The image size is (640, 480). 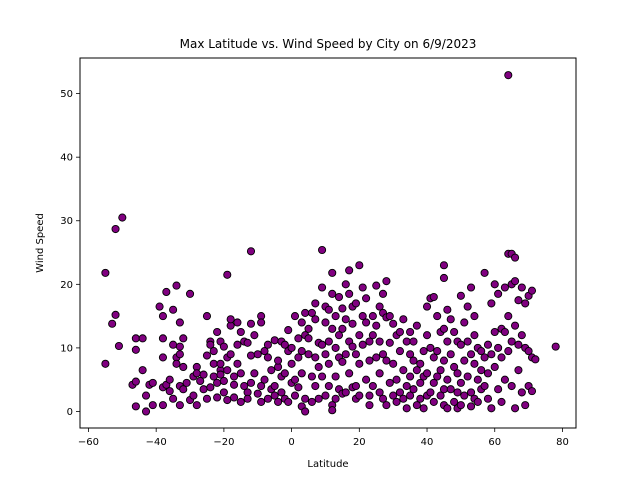 I want to click on y-tick-label: 50, so click(x=66, y=94).